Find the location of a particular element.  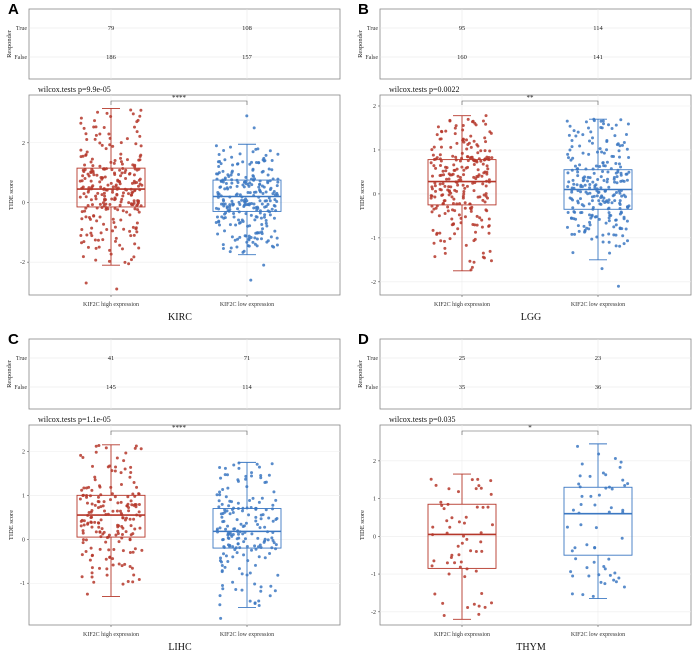

box-high-expression is located at coordinates (111, 520).